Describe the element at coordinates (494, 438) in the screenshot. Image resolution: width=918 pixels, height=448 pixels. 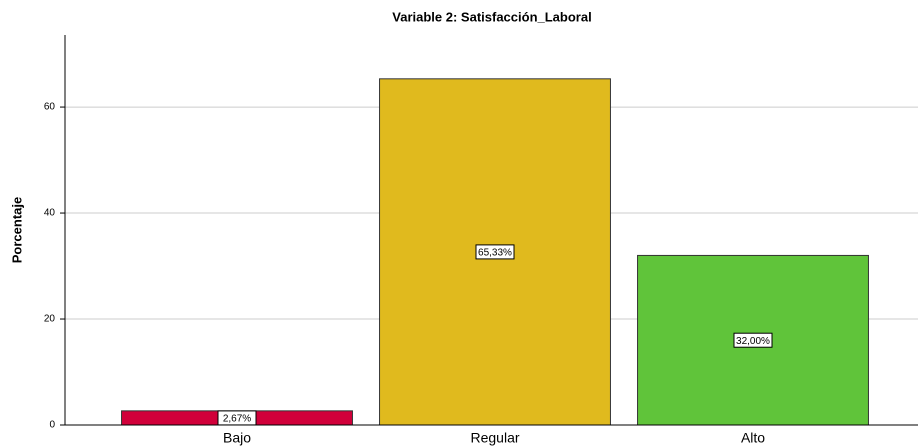
I see `x-tick-label: Regular` at that location.